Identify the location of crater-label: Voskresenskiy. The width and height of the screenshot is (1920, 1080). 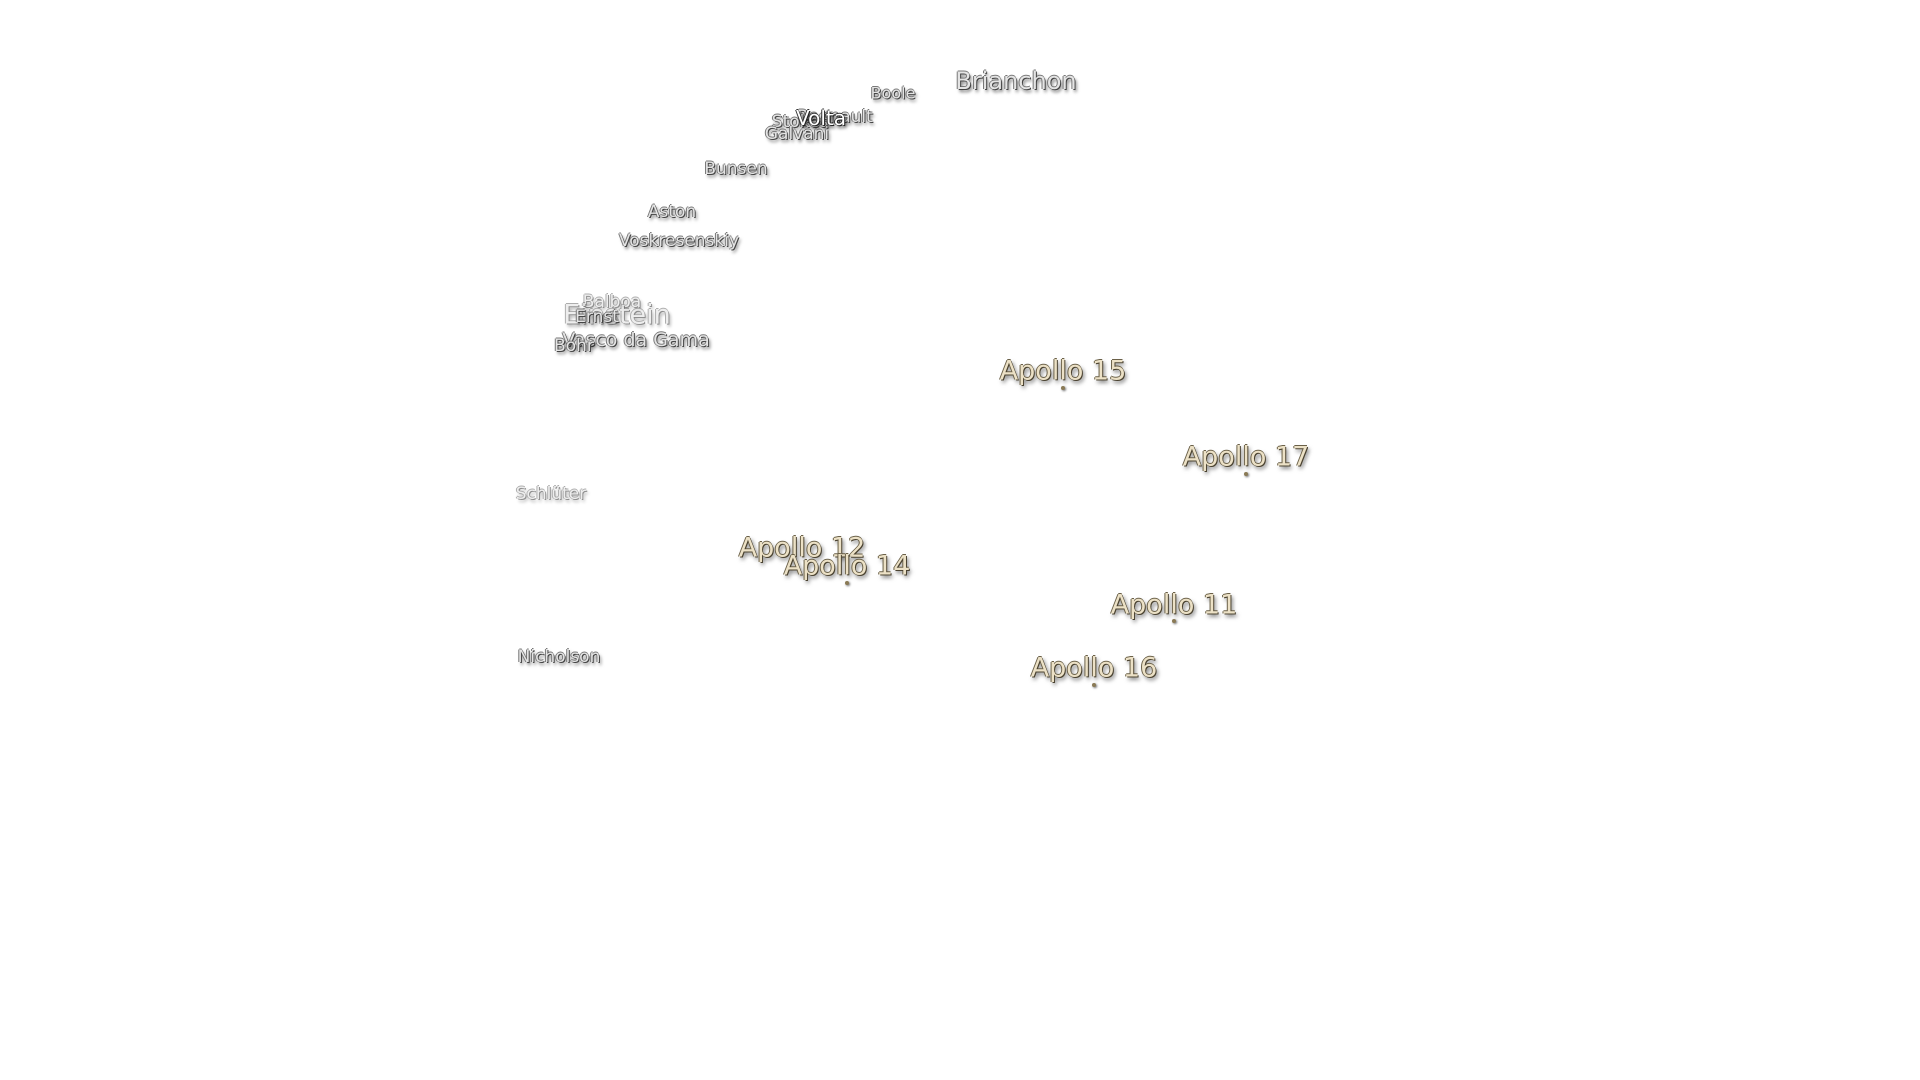
(679, 241).